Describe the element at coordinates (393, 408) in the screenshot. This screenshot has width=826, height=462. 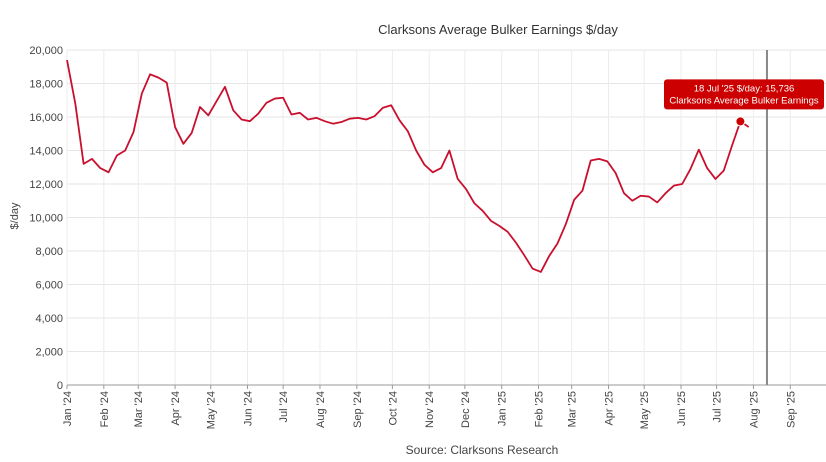
I see `x-tick-label: Oct '24` at that location.